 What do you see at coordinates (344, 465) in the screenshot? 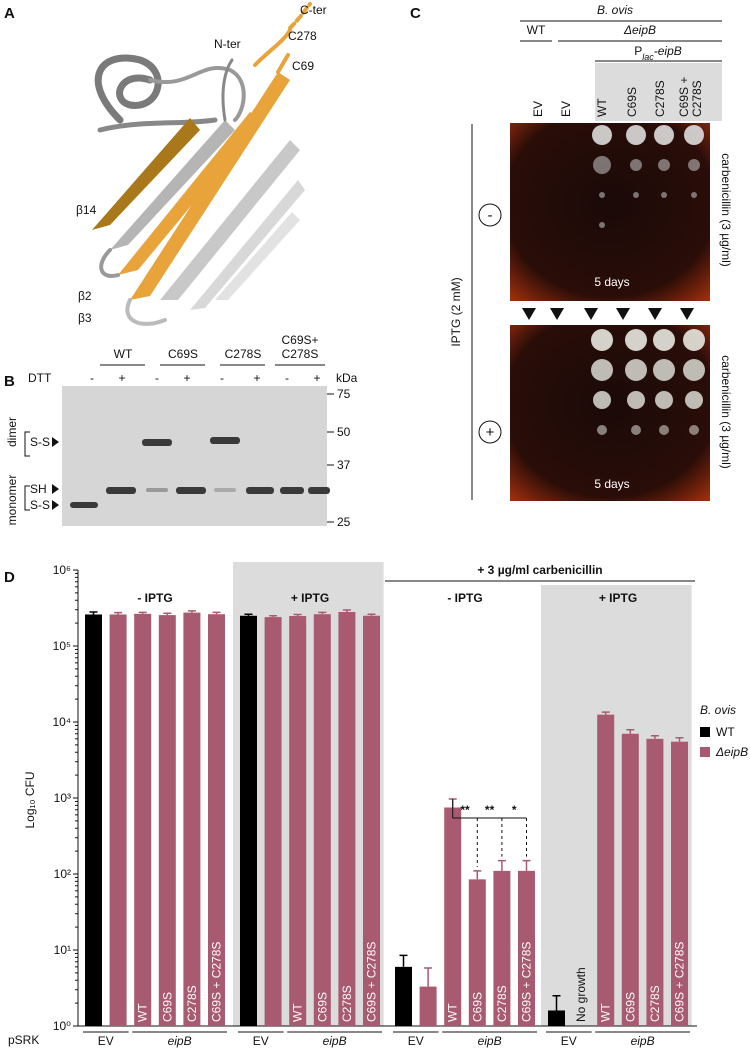
I see `marker-label: 37` at bounding box center [344, 465].